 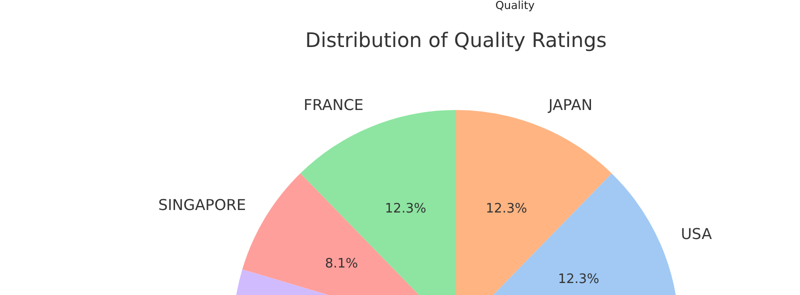 I want to click on slice-label: SINGAPORE, so click(x=202, y=205).